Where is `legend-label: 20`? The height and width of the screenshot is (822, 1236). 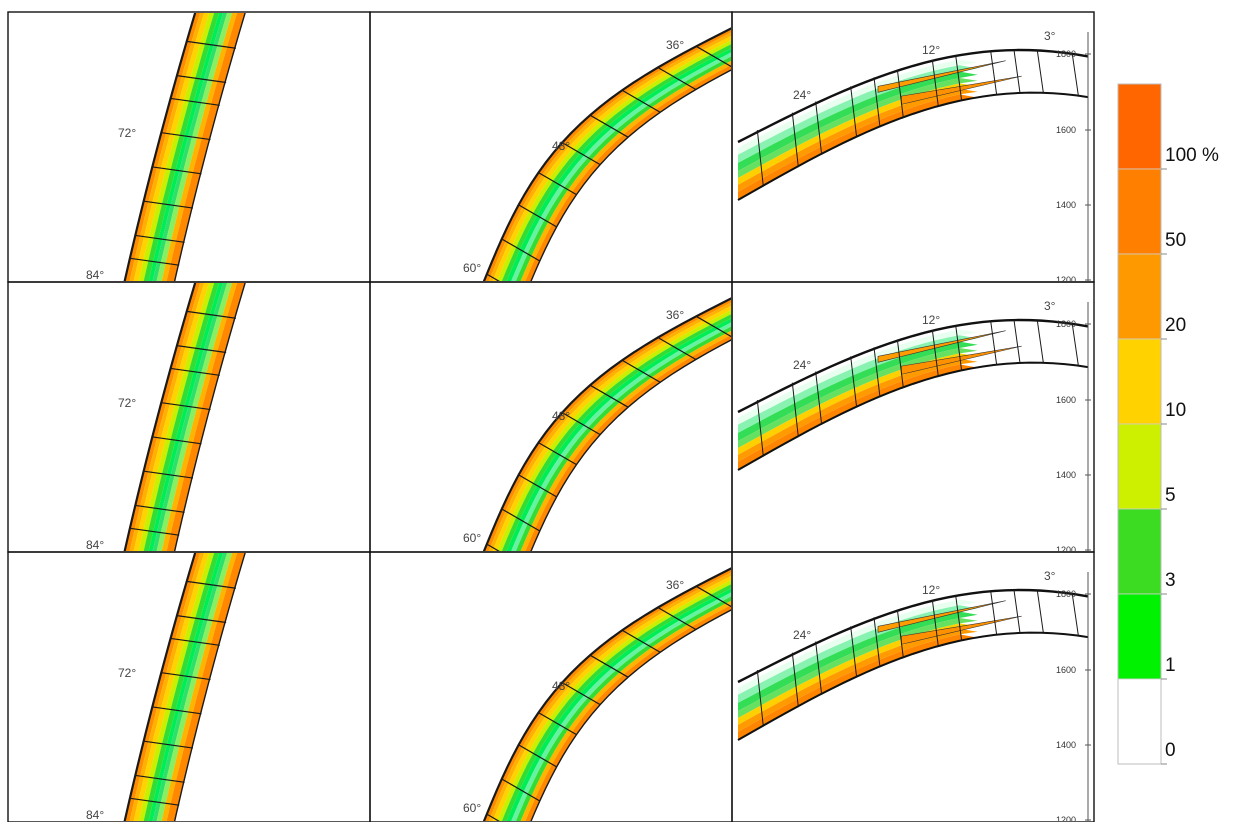 legend-label: 20 is located at coordinates (1175, 325).